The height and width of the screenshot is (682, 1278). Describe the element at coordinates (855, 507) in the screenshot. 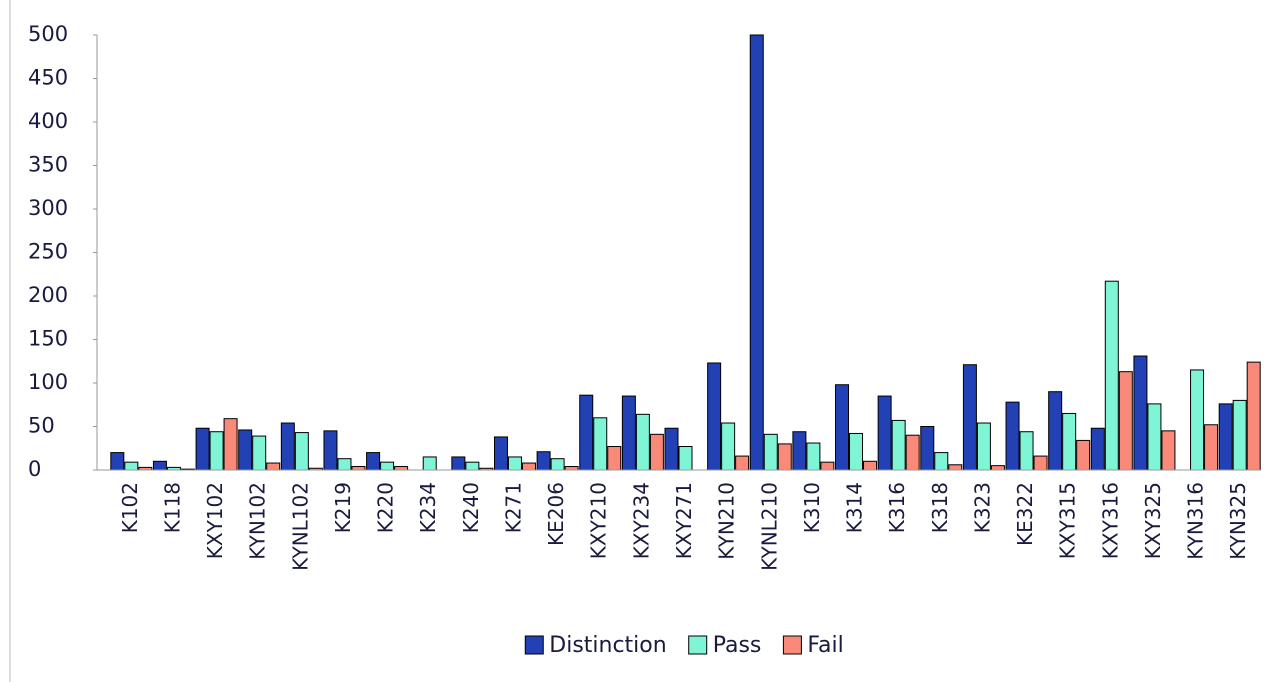

I see `x-tick-label: K314` at that location.